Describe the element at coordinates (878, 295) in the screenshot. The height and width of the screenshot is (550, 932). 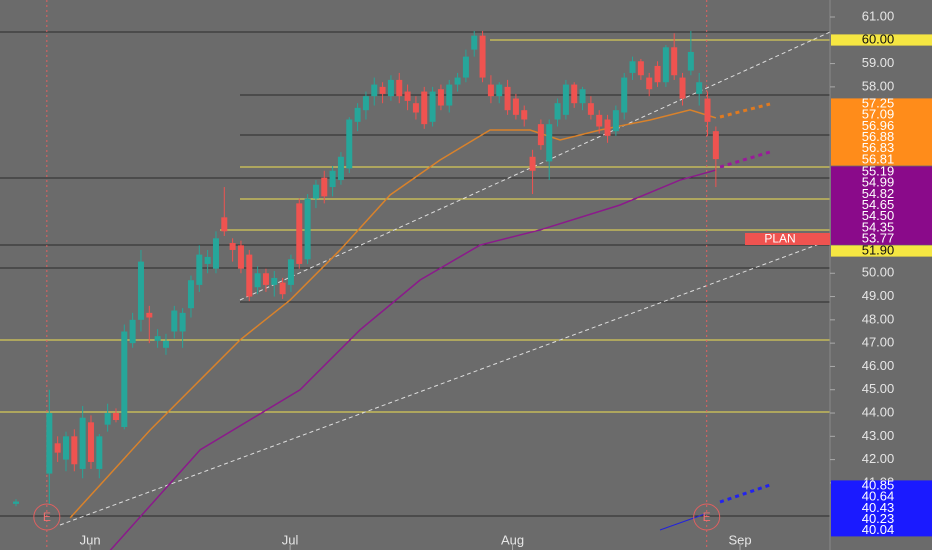
I see `y-tick-label: 49.00` at that location.